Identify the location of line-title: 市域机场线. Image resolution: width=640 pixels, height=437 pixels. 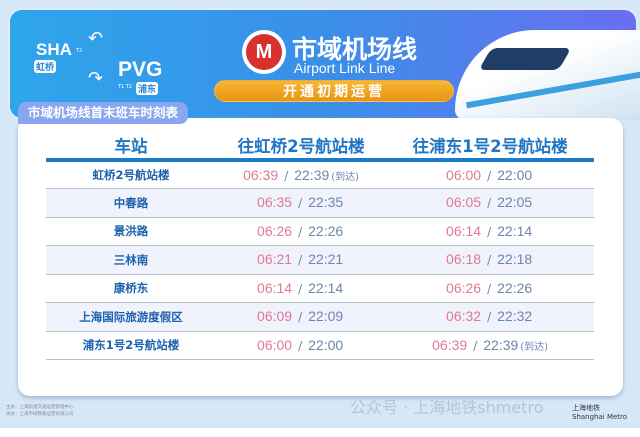
(355, 49).